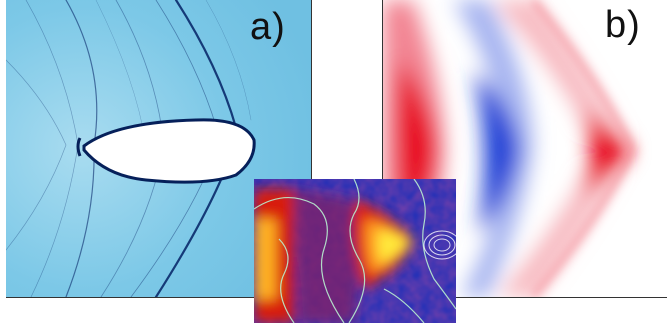  I want to click on inset-graphic, so click(355, 251).